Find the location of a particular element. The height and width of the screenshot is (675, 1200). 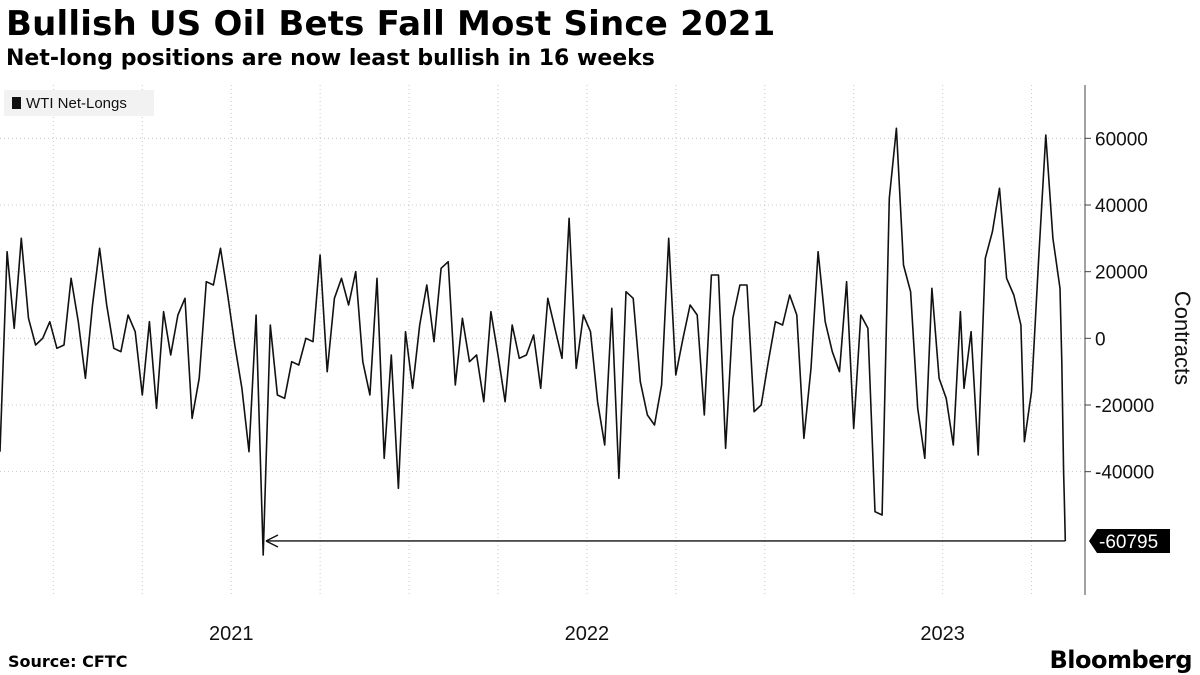

last-value-label: -60795 is located at coordinates (1128, 542).